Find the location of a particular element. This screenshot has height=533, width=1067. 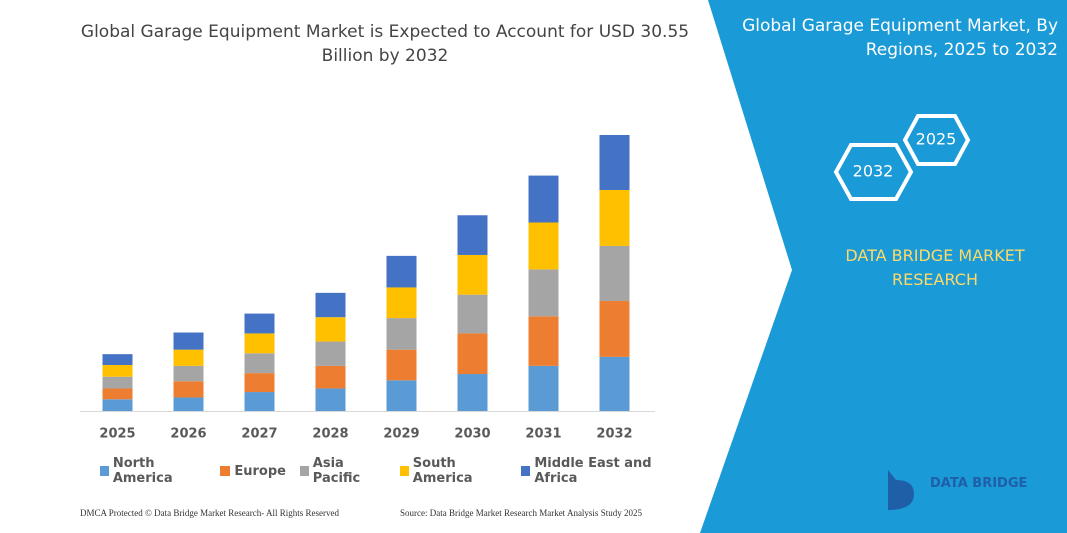

legend-item: South America is located at coordinates (453, 471).